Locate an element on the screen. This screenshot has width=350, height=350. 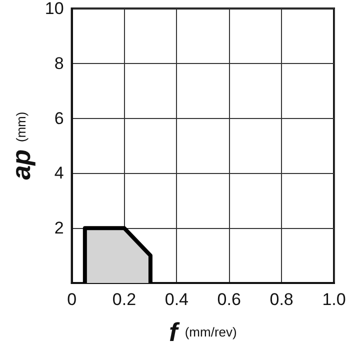
x-tick-label: 1.0 is located at coordinates (334, 299).